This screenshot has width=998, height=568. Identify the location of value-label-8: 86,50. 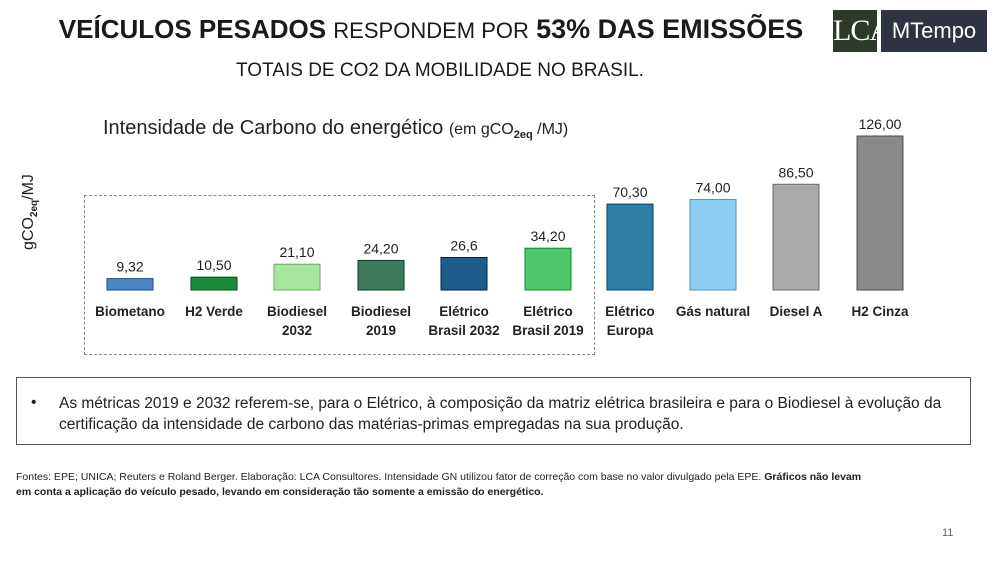
(795, 172).